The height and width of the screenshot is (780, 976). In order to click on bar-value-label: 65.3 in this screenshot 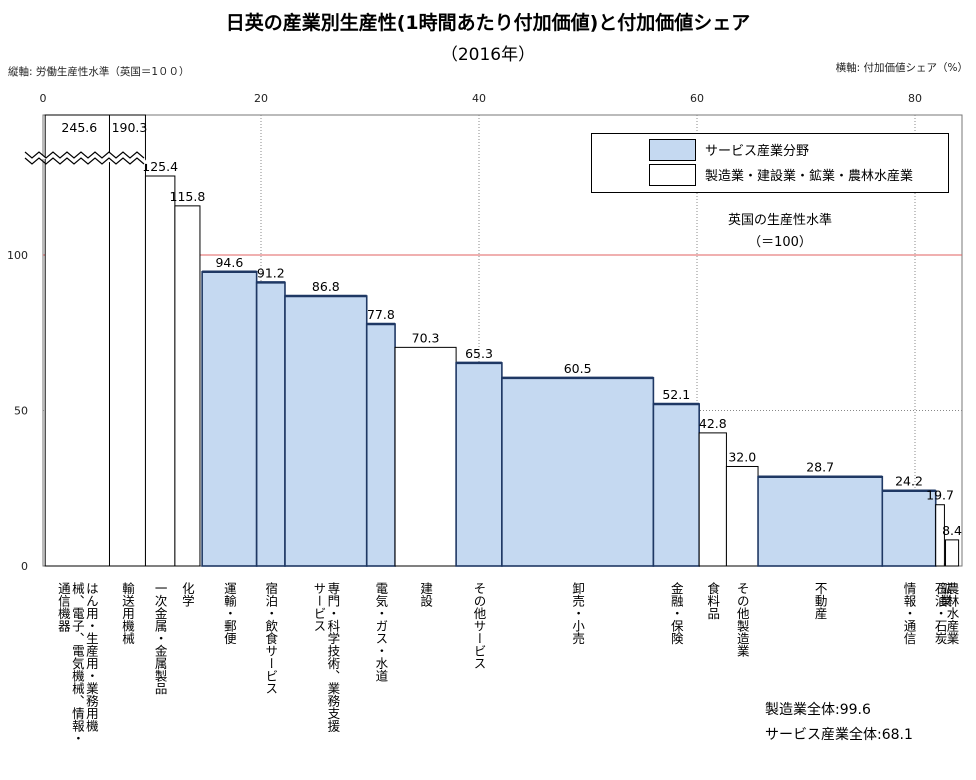, I will do `click(479, 353)`.